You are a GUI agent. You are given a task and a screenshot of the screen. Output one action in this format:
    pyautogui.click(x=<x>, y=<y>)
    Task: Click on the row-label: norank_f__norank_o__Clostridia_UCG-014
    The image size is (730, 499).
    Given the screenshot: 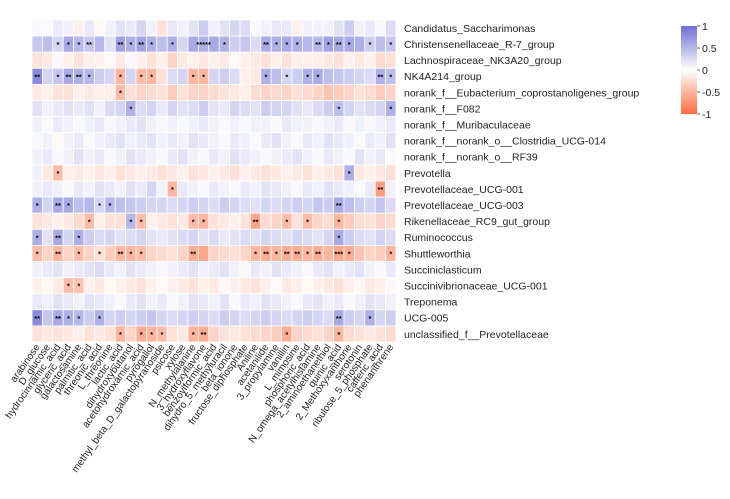 What is the action you would take?
    pyautogui.click(x=505, y=142)
    